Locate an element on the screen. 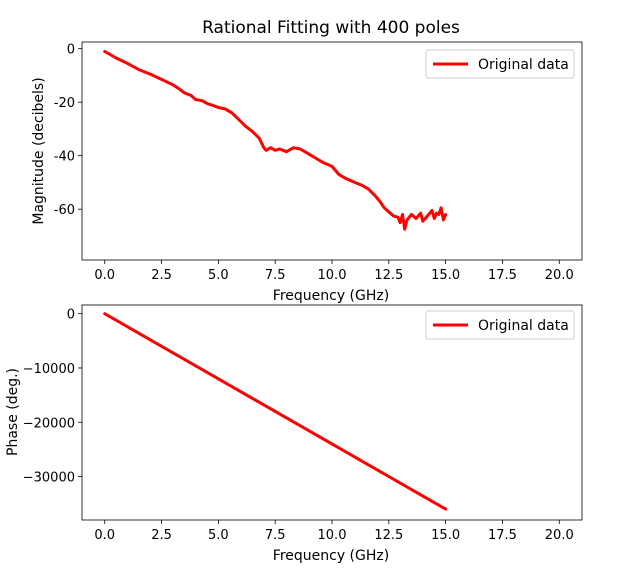 This screenshot has height=568, width=640. magnitude-x-tick-label: 20.0 is located at coordinates (559, 275).